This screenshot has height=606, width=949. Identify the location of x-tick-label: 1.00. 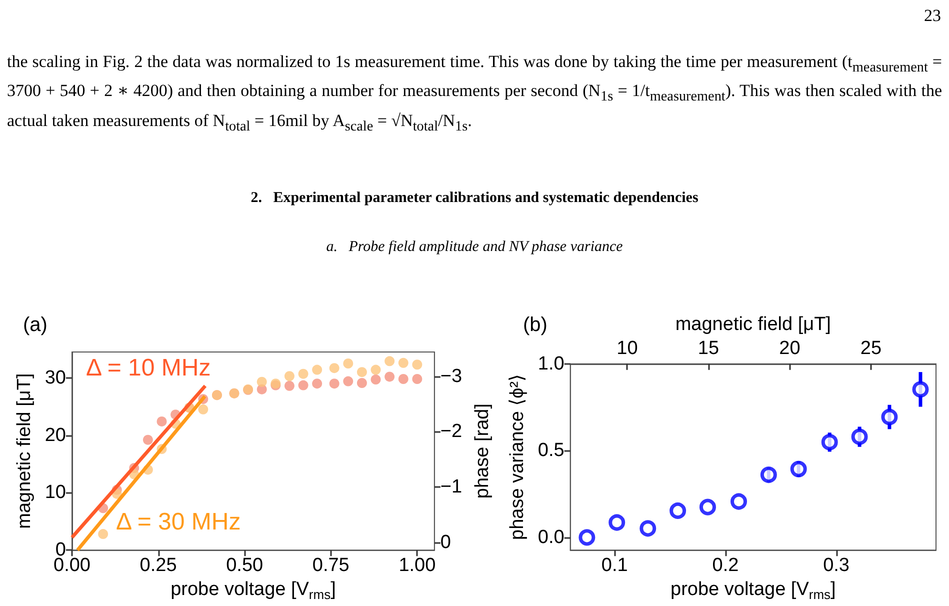
(417, 565).